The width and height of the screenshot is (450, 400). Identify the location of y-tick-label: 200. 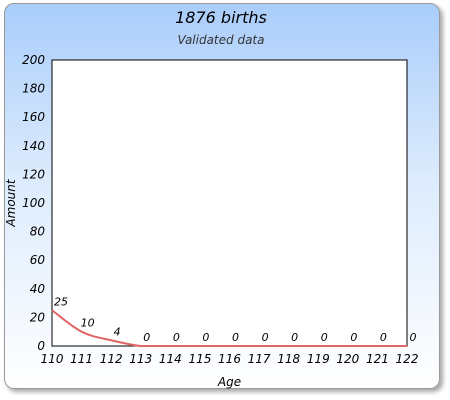
(33, 60).